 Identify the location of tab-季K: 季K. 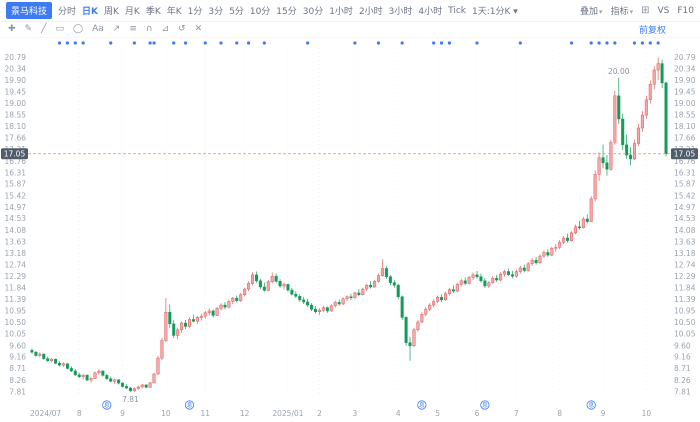
(153, 12).